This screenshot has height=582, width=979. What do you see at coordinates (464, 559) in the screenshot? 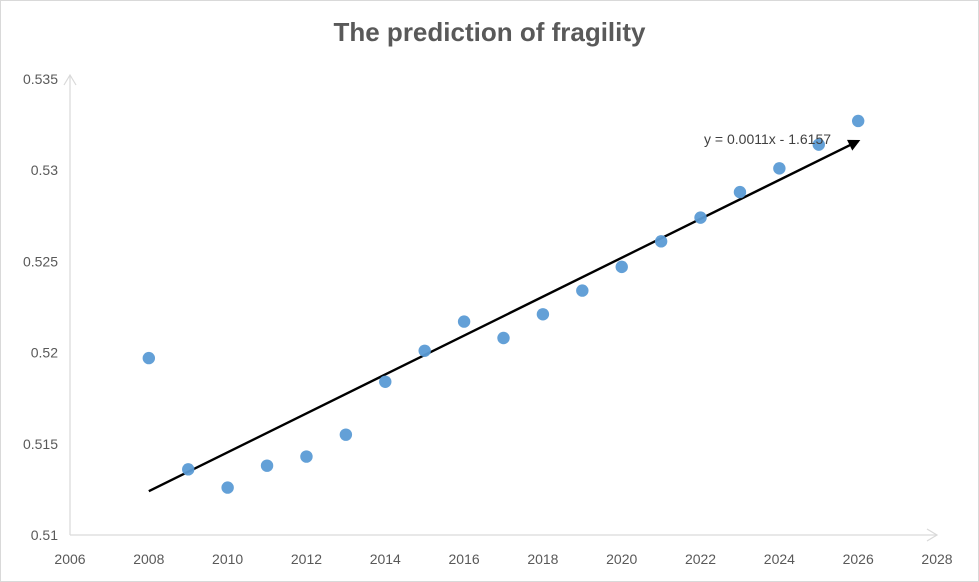
I see `x-tick-label: 2016` at bounding box center [464, 559].